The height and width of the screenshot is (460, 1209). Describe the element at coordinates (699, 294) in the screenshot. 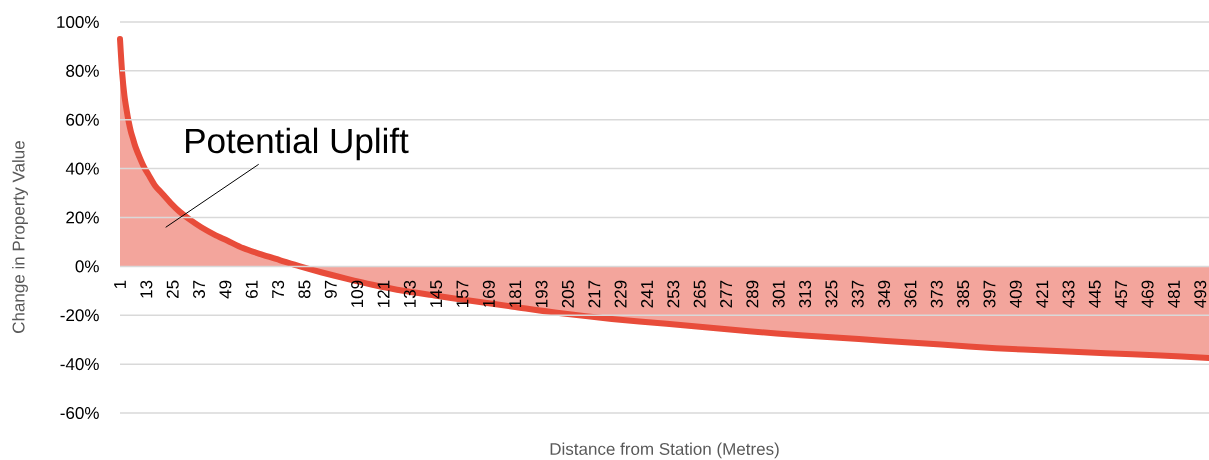

I see `x-tick-label: 265` at that location.